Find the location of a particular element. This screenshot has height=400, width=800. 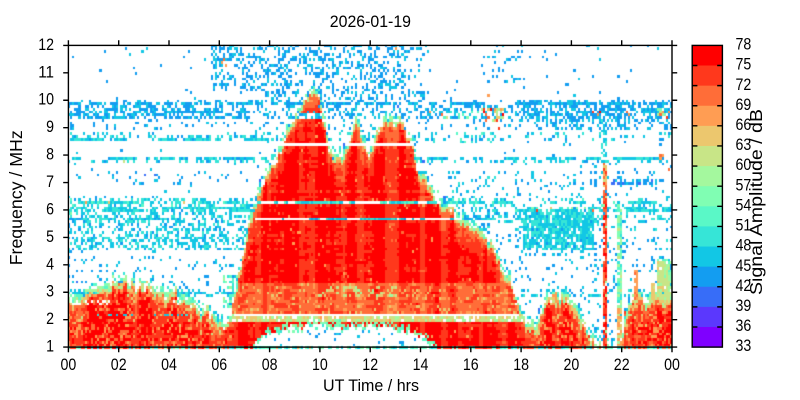

svg-text: 22 is located at coordinates (622, 364).